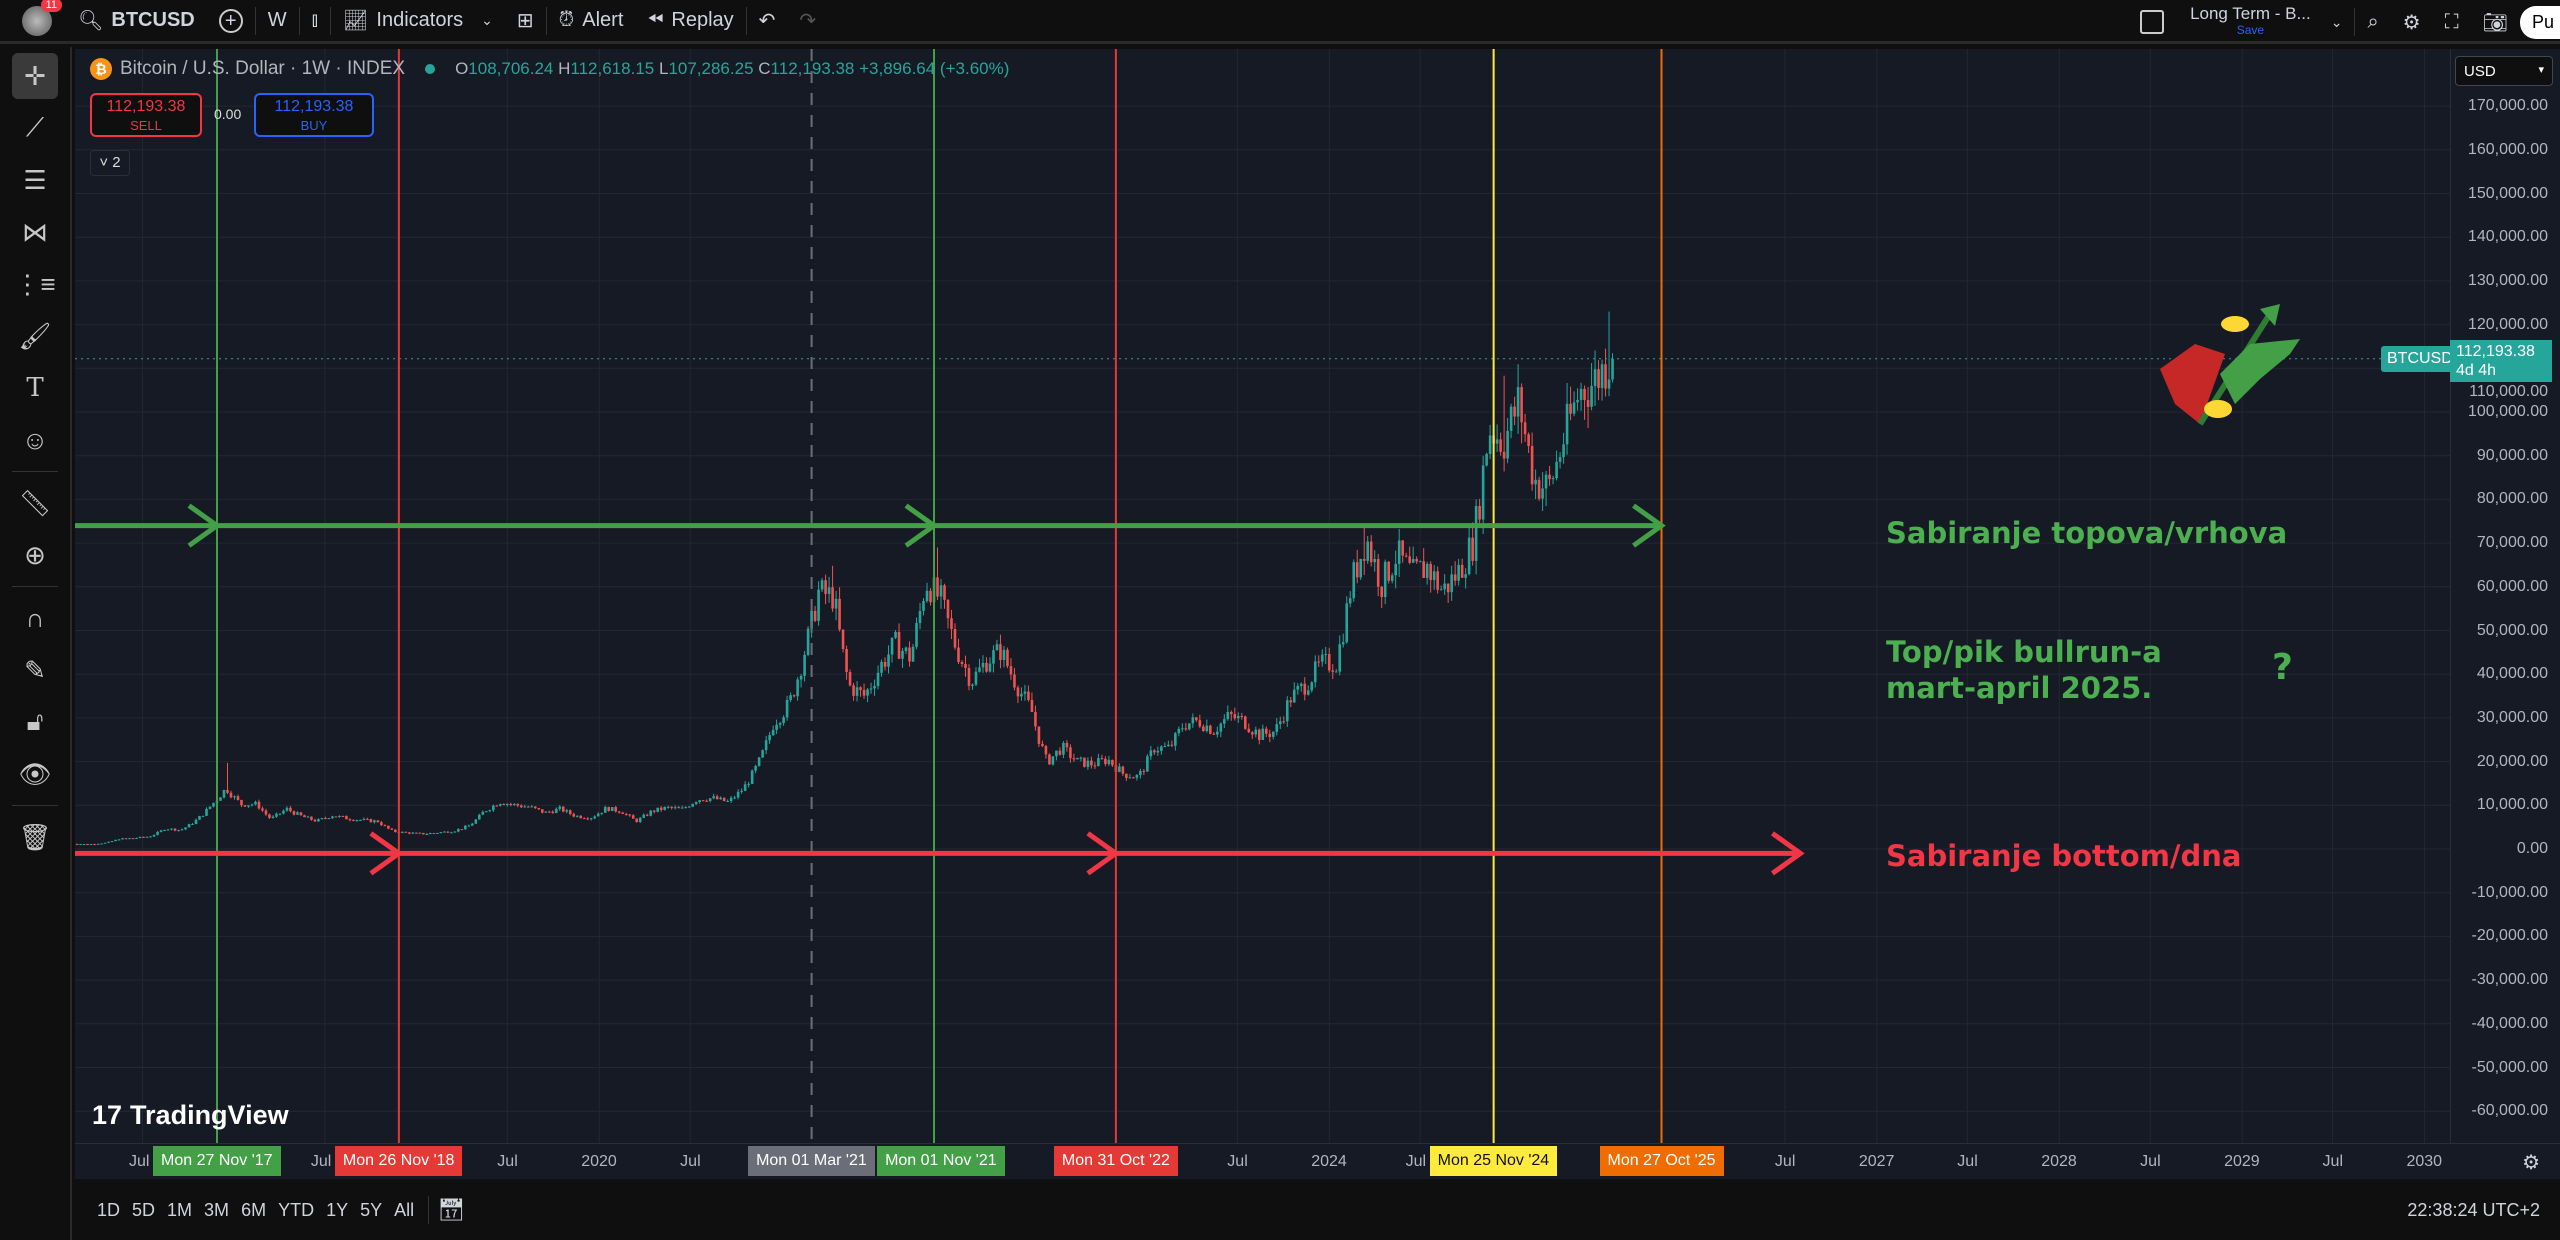 This screenshot has width=2560, height=1240. What do you see at coordinates (2282, 667) in the screenshot?
I see `annotation-question: ?` at bounding box center [2282, 667].